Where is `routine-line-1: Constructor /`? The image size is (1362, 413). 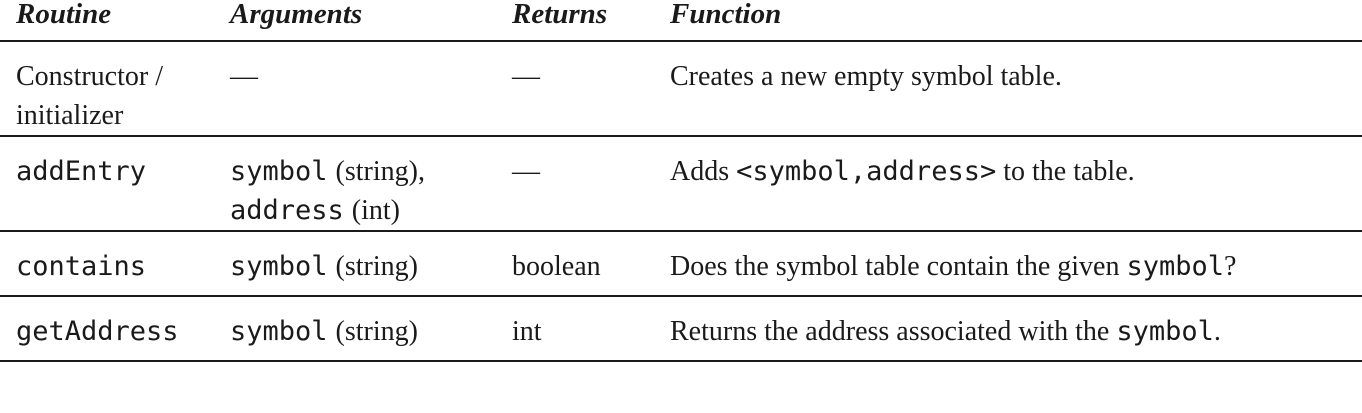 routine-line-1: Constructor / is located at coordinates (89, 76).